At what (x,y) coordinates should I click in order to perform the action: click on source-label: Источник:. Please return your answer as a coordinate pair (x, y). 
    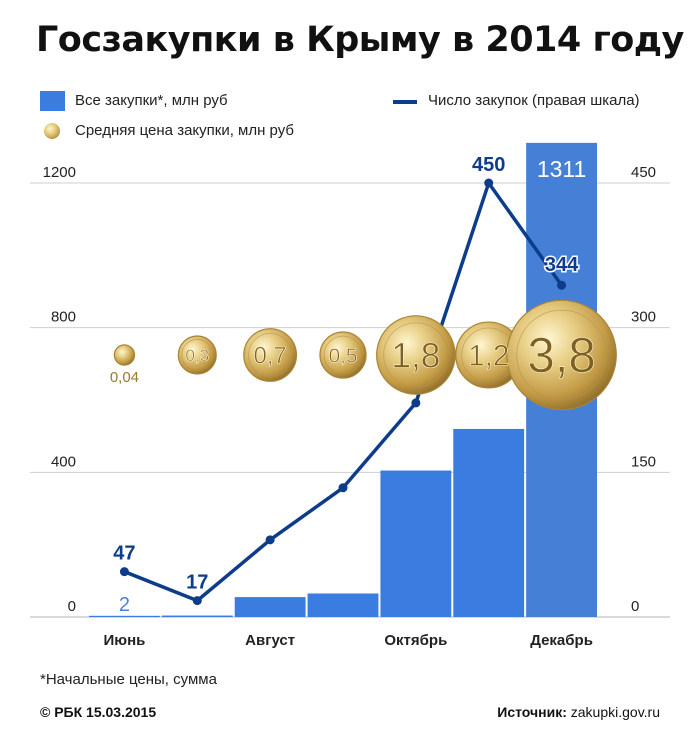
    Looking at the image, I should click on (532, 712).